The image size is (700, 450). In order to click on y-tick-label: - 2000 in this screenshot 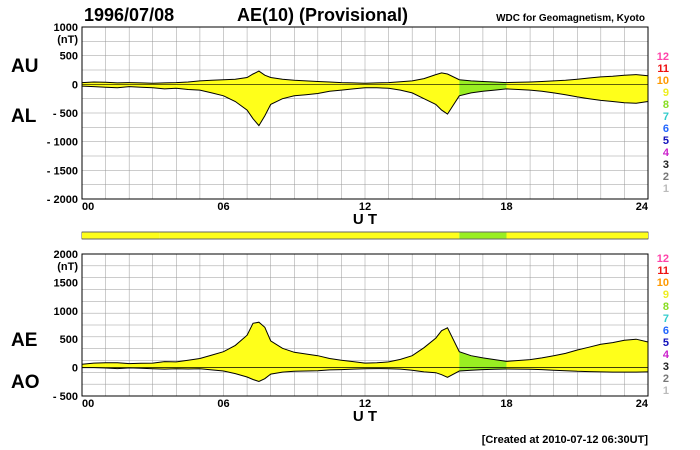, I will do `click(62, 200)`.